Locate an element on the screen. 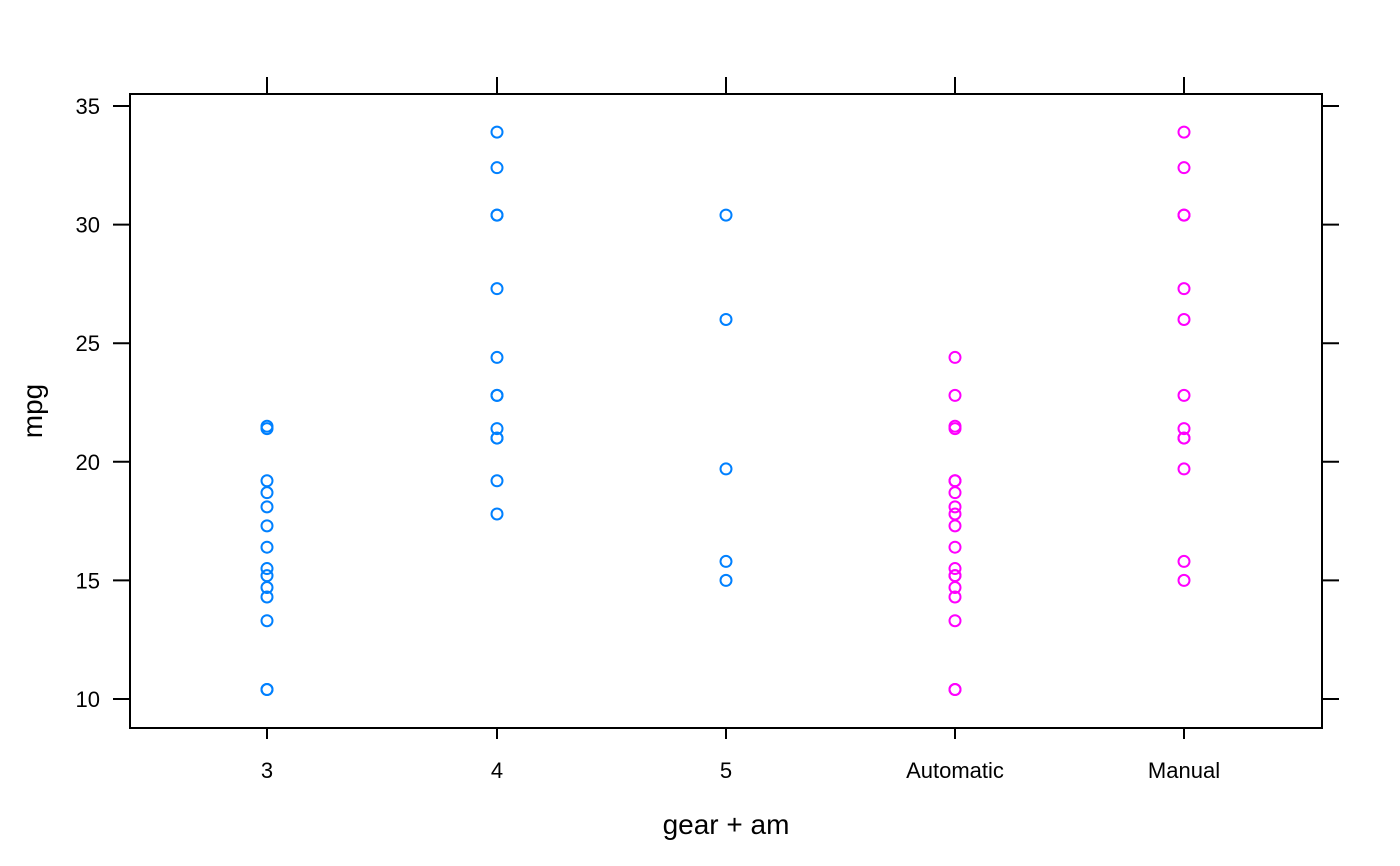 This screenshot has width=1400, height=866. x-tick-label: 5 is located at coordinates (726, 770).